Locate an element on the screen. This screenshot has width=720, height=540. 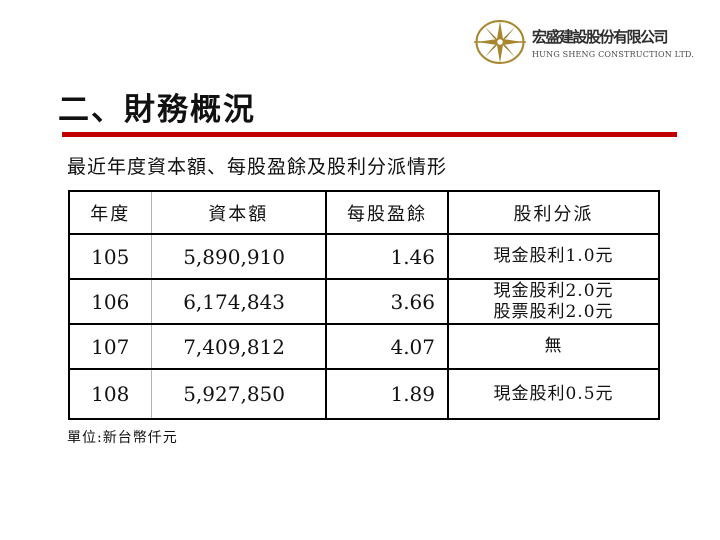
table-row: 106 6,174,843 3.66 現金股利2.0元 股票股利2.0元 is located at coordinates (364, 301).